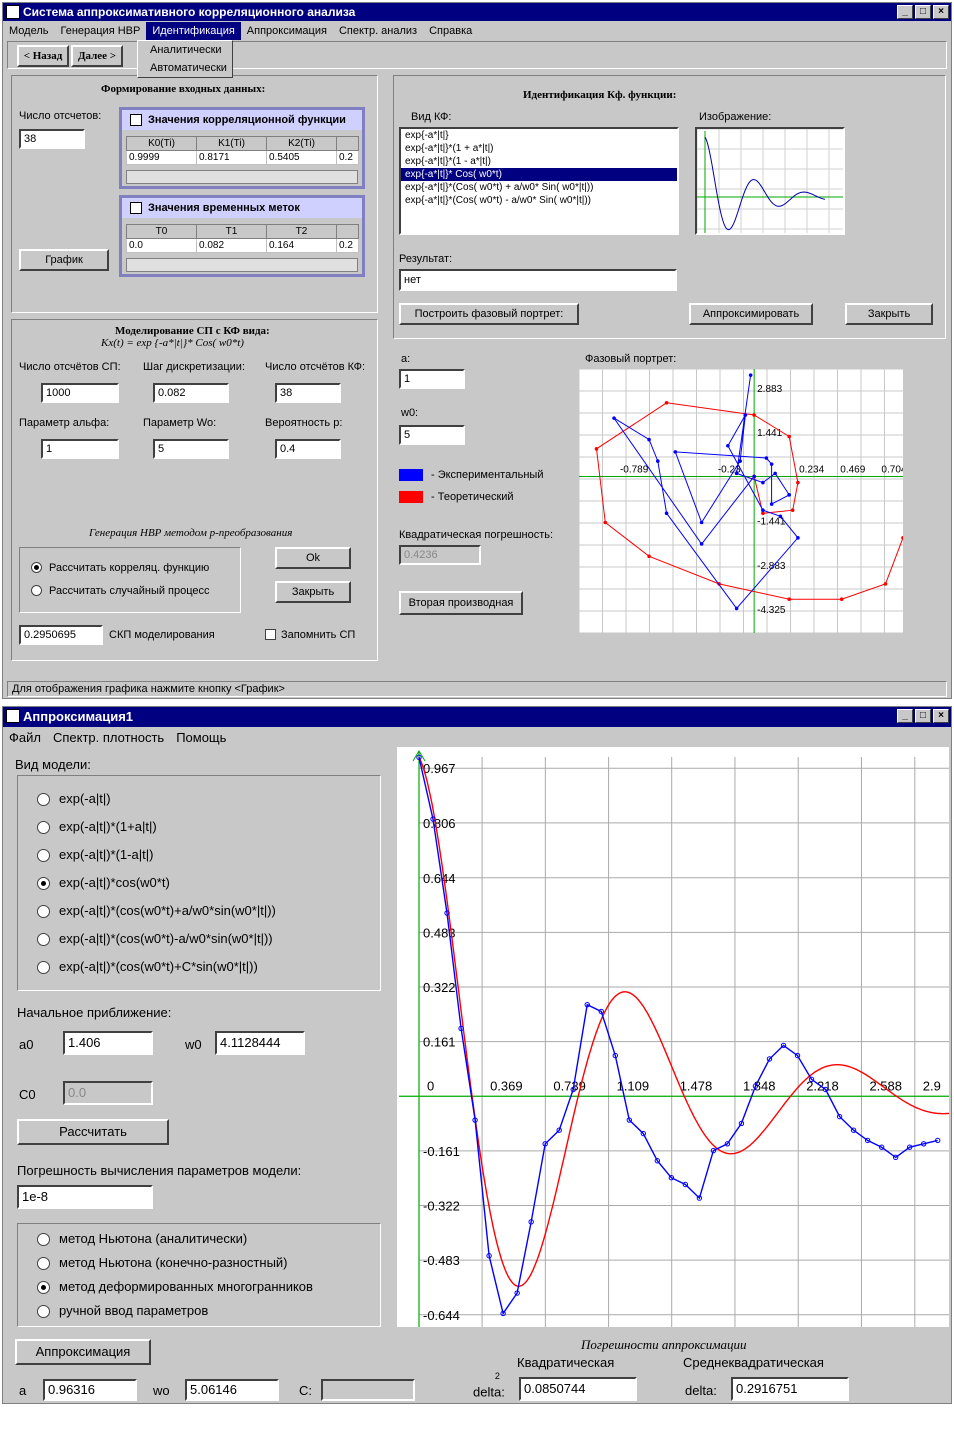  I want to click on skp-input: 0.2950695, so click(61, 635).